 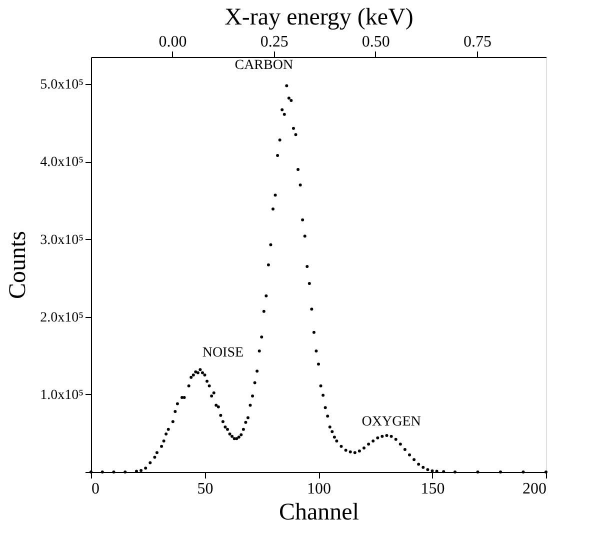 What do you see at coordinates (264, 65) in the screenshot?
I see `annotation: CARBON` at bounding box center [264, 65].